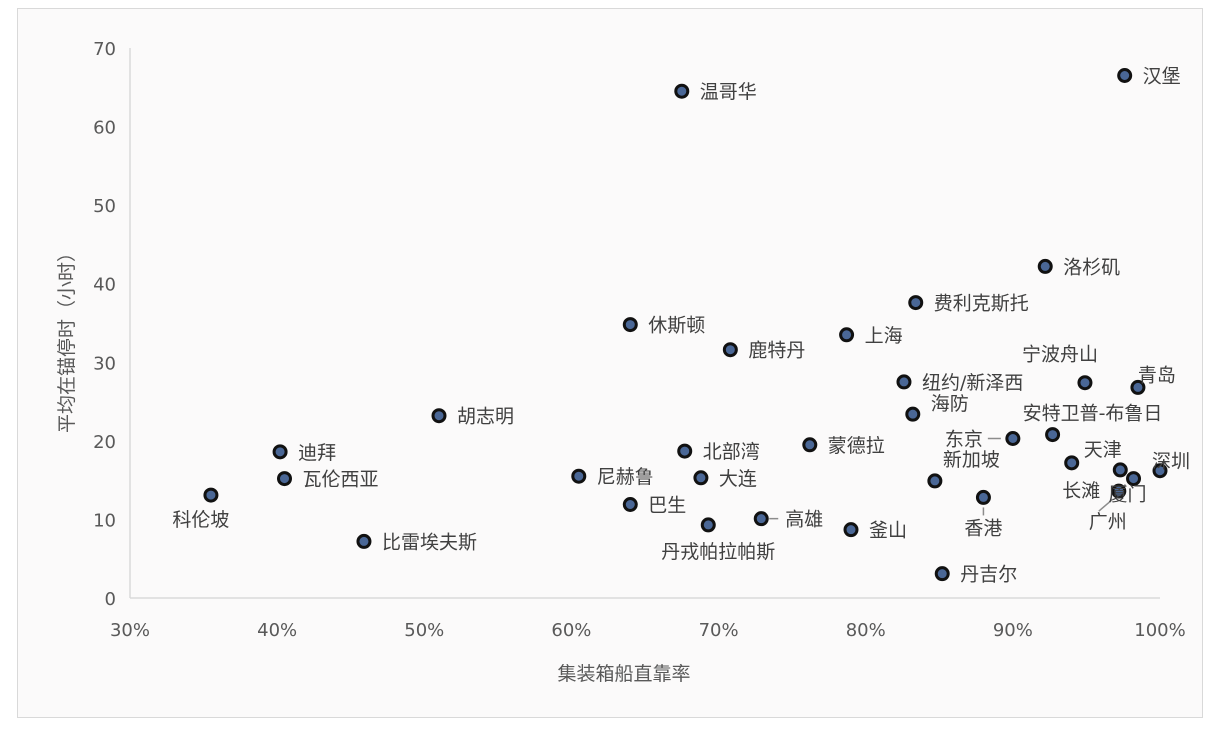 Image resolution: width=1222 pixels, height=738 pixels. Describe the element at coordinates (277, 630) in the screenshot. I see `x-tick-label: 40%` at that location.